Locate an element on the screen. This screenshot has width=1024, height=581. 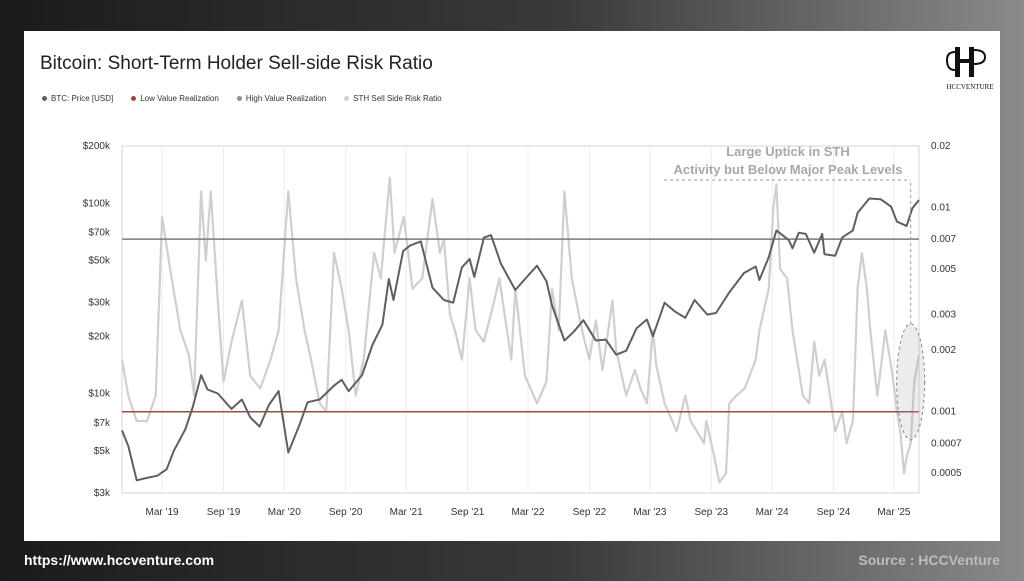
y-left-tick-label: $7k is located at coordinates (102, 423).